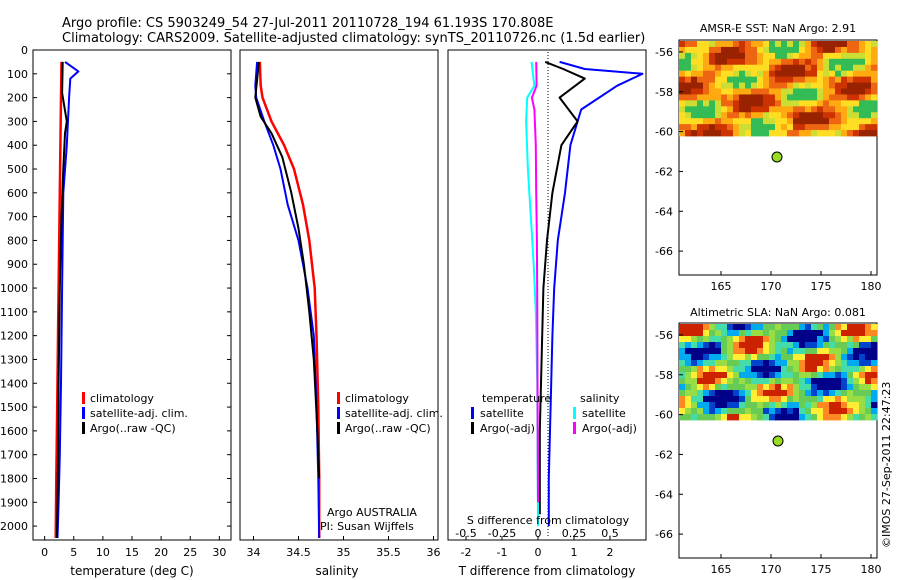 This screenshot has width=900, height=580. What do you see at coordinates (219, 552) in the screenshot?
I see `x-tick-label: 30` at bounding box center [219, 552].